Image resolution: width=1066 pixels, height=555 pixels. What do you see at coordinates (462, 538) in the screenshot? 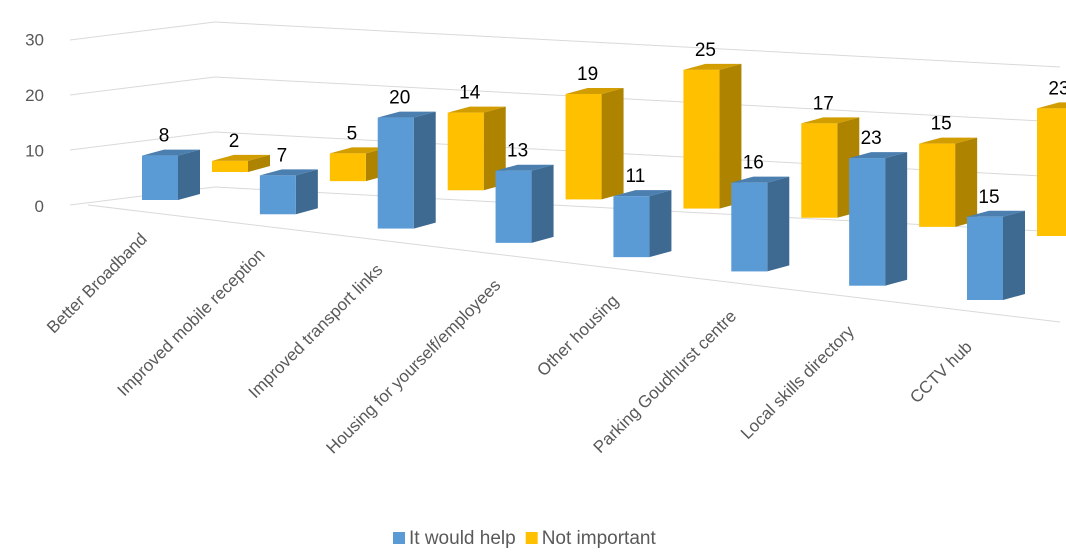
I see `legend-label: It would help` at bounding box center [462, 538].